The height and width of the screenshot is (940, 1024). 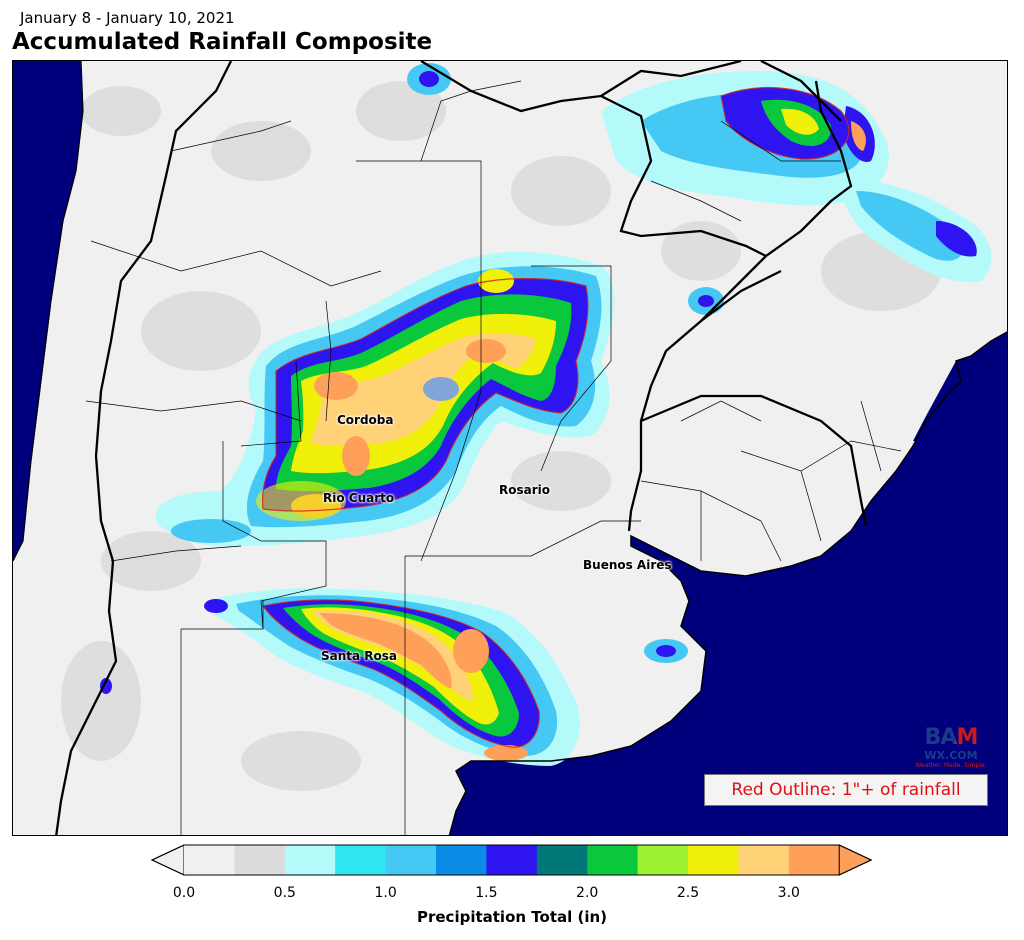 What do you see at coordinates (486, 893) in the screenshot?
I see `colorbar-tick-label: 1.5` at bounding box center [486, 893].